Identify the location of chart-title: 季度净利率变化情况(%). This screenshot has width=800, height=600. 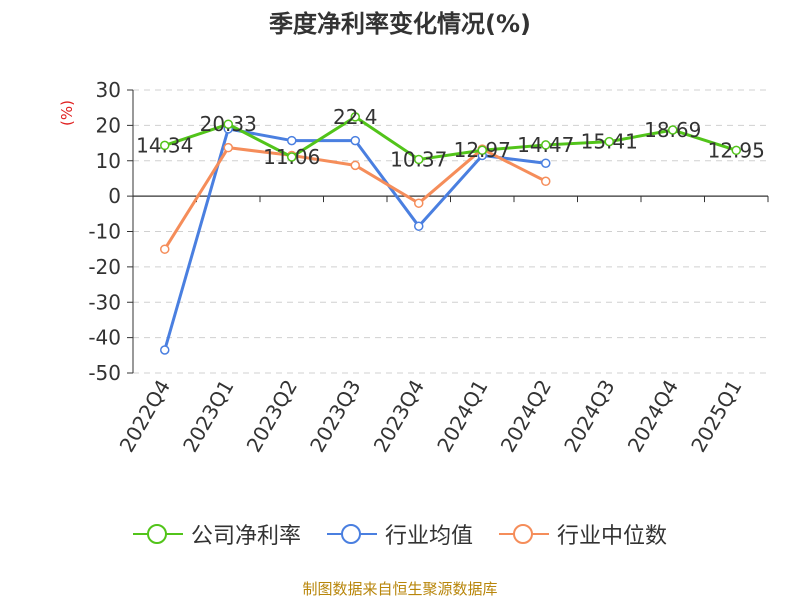
(400, 24).